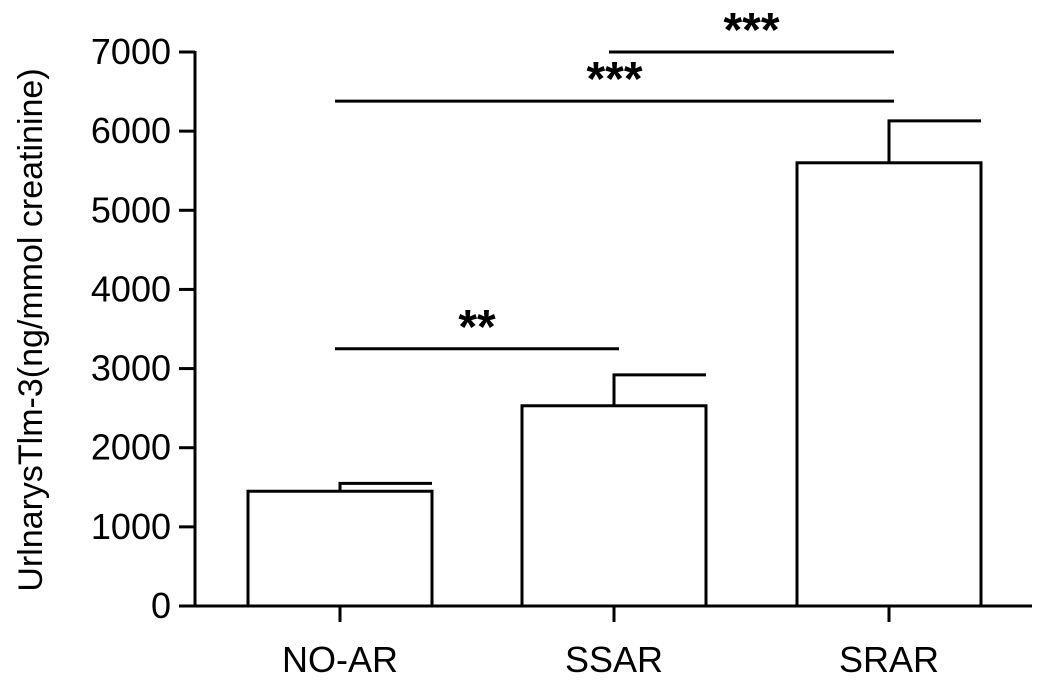 This screenshot has width=1044, height=683. Describe the element at coordinates (131, 288) in the screenshot. I see `y-tick-label: 4000` at that location.